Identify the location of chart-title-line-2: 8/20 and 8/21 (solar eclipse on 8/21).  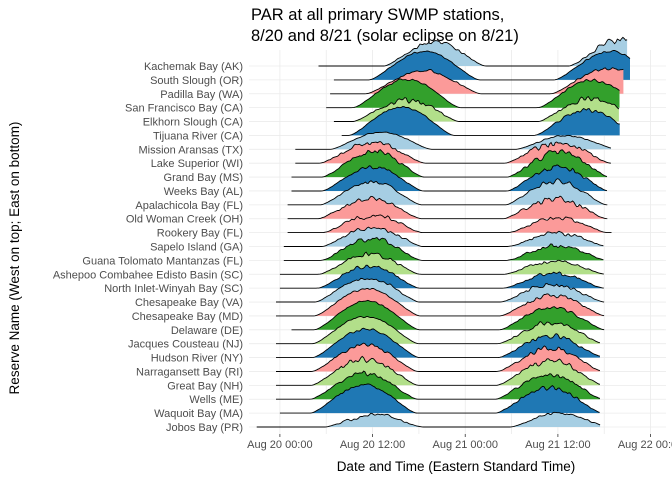
(385, 36).